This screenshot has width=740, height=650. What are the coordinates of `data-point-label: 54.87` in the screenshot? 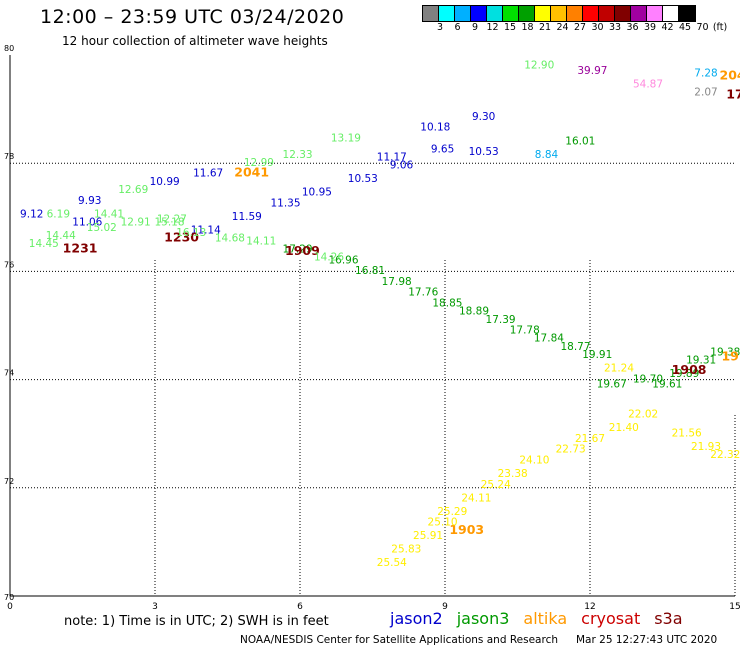 It's located at (648, 84).